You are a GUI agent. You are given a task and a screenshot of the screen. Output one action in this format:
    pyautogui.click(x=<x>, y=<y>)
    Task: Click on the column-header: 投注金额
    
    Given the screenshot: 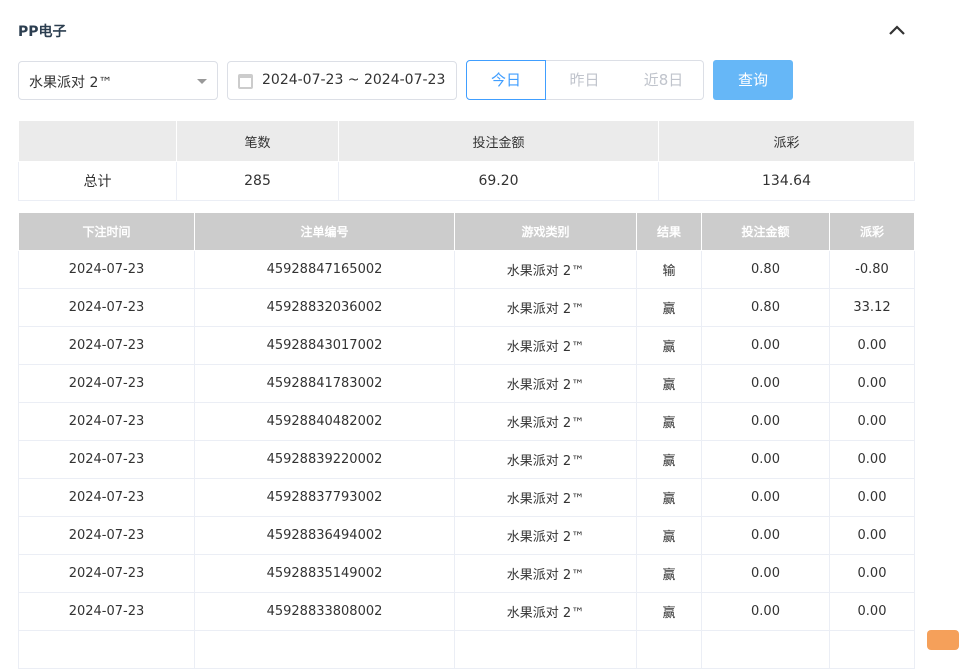 What is the action you would take?
    pyautogui.click(x=765, y=231)
    